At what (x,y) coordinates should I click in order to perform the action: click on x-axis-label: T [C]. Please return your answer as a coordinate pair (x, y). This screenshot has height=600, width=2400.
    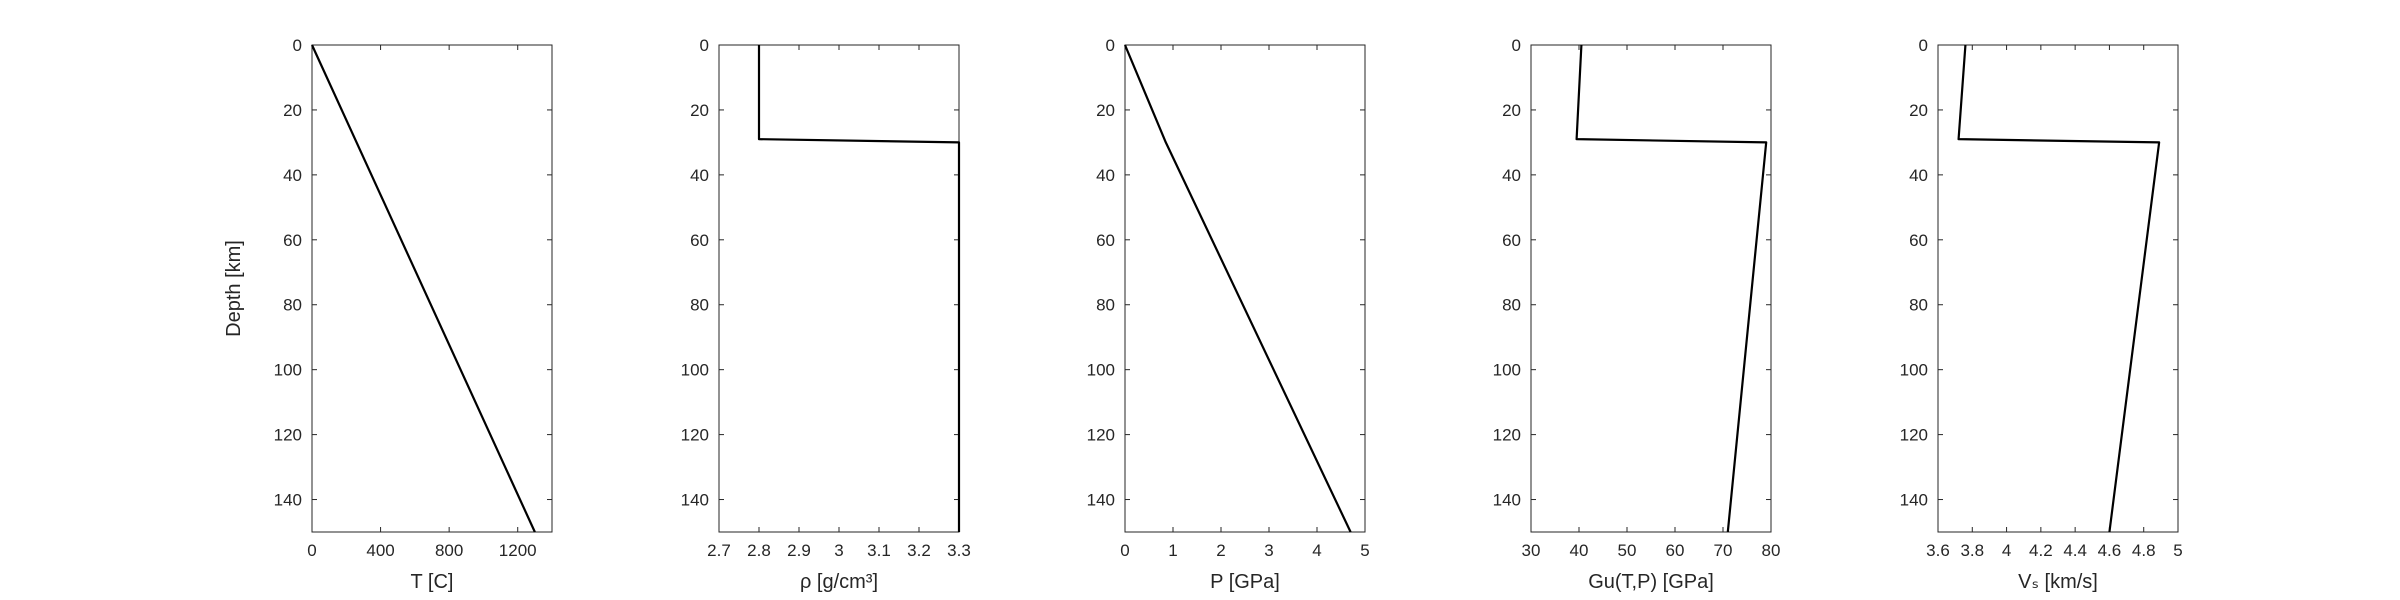
    Looking at the image, I should click on (432, 582).